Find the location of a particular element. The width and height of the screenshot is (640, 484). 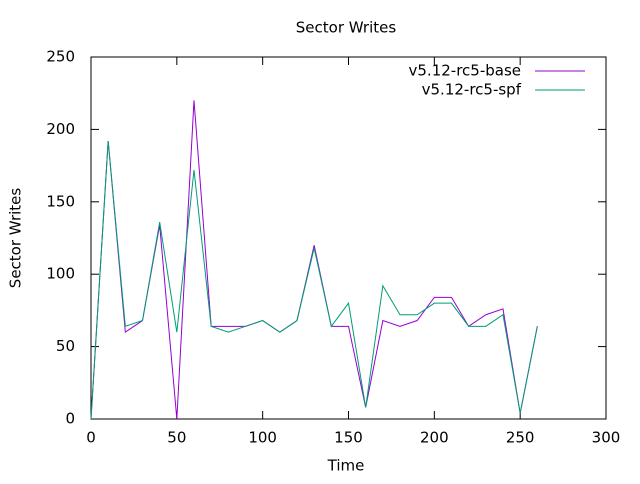

y-tick-label: 200 is located at coordinates (60, 129).